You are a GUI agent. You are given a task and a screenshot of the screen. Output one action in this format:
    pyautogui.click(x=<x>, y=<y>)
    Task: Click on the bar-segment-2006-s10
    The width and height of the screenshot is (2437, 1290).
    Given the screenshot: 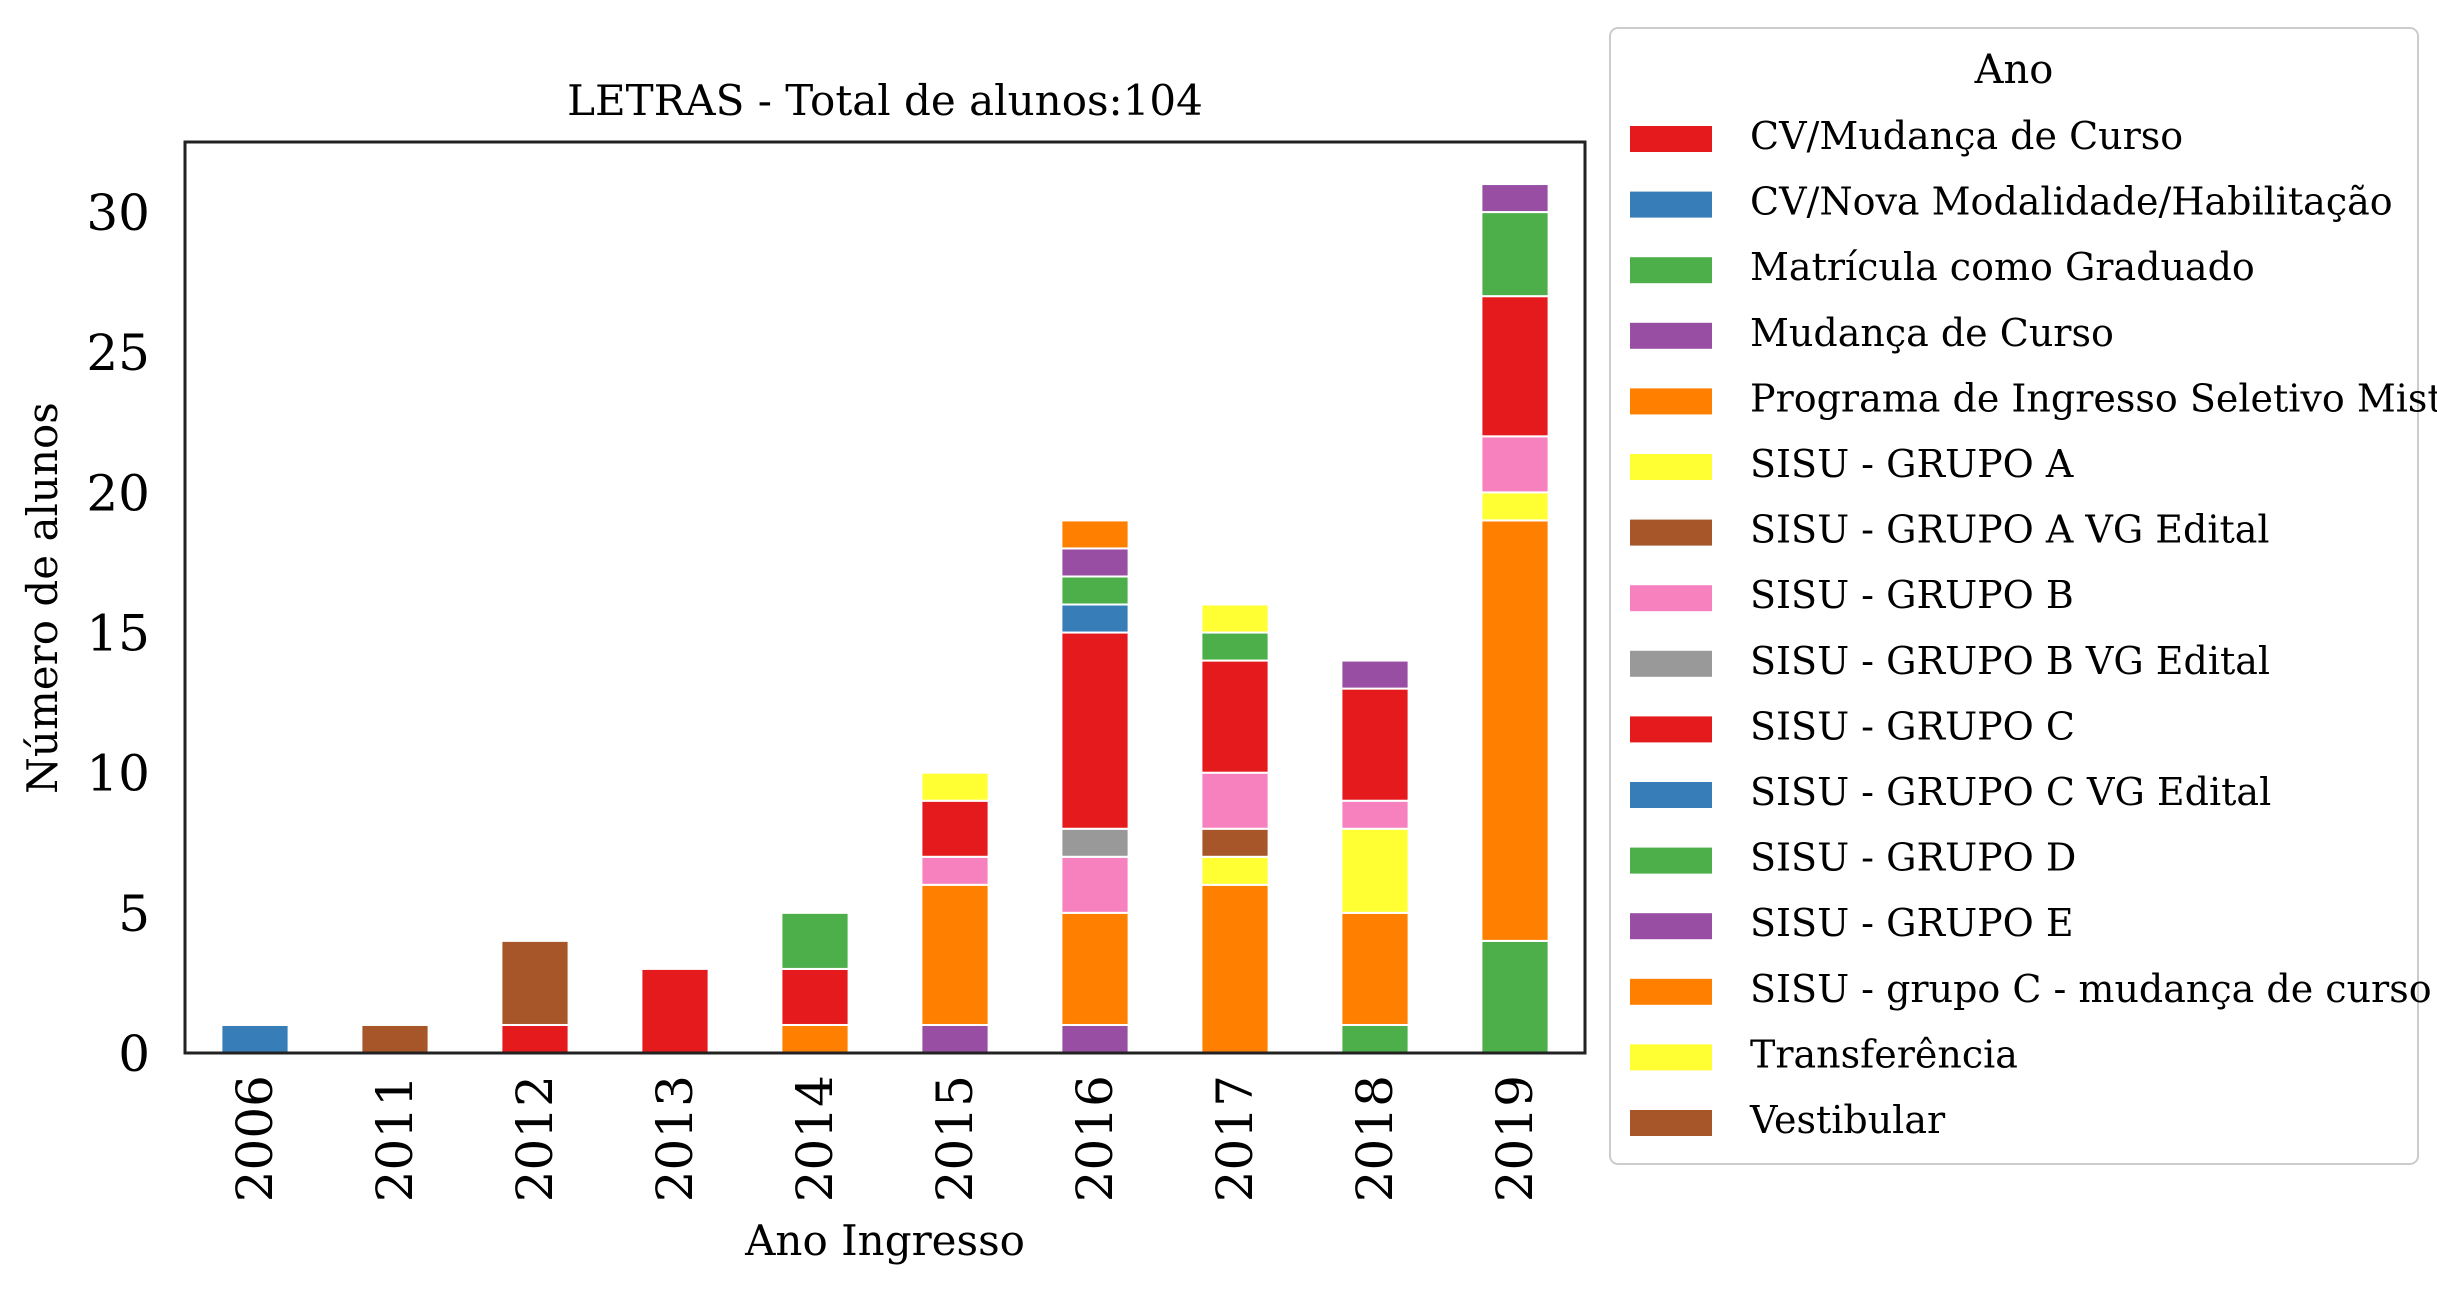 What is the action you would take?
    pyautogui.click(x=255, y=1039)
    